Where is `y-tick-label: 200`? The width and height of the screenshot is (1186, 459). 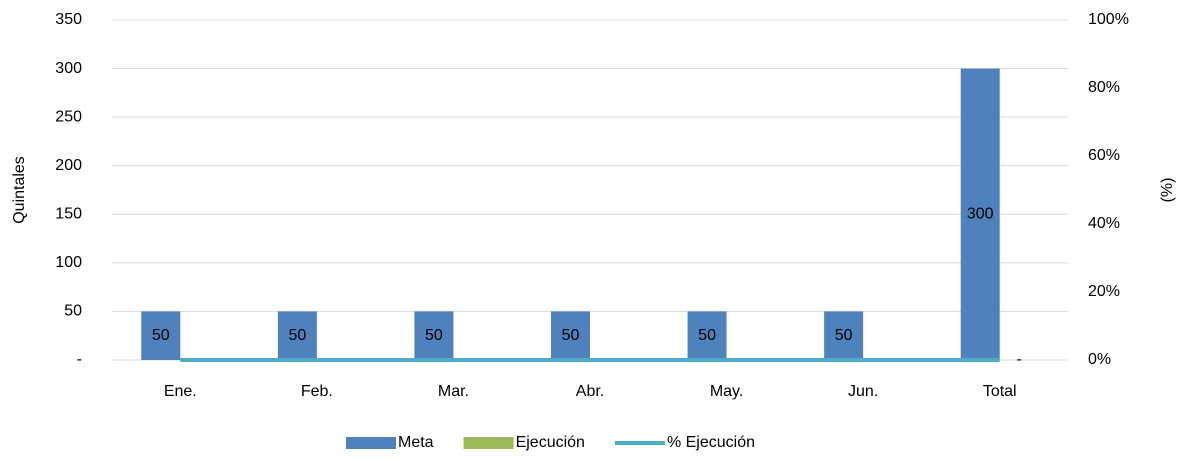
y-tick-label: 200 is located at coordinates (68, 165).